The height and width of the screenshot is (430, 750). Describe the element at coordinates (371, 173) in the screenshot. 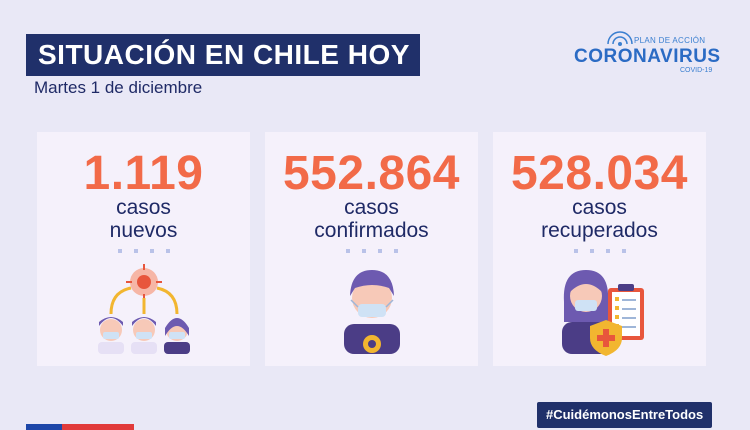

I see `confirmed-cases-number: 552.864` at that location.